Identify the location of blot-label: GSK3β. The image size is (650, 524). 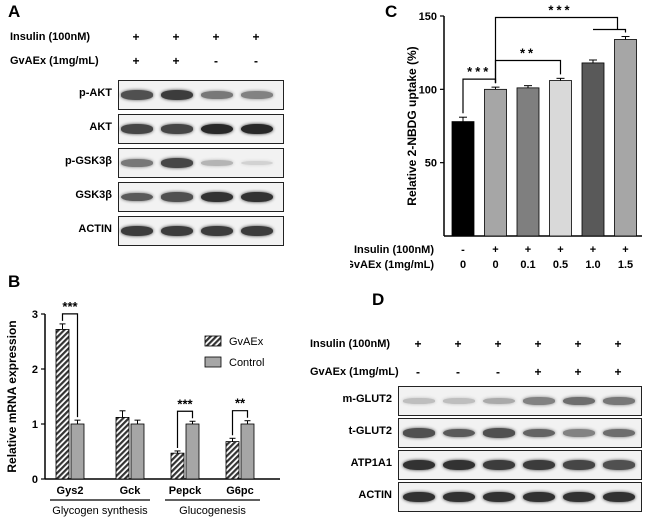
(93, 195).